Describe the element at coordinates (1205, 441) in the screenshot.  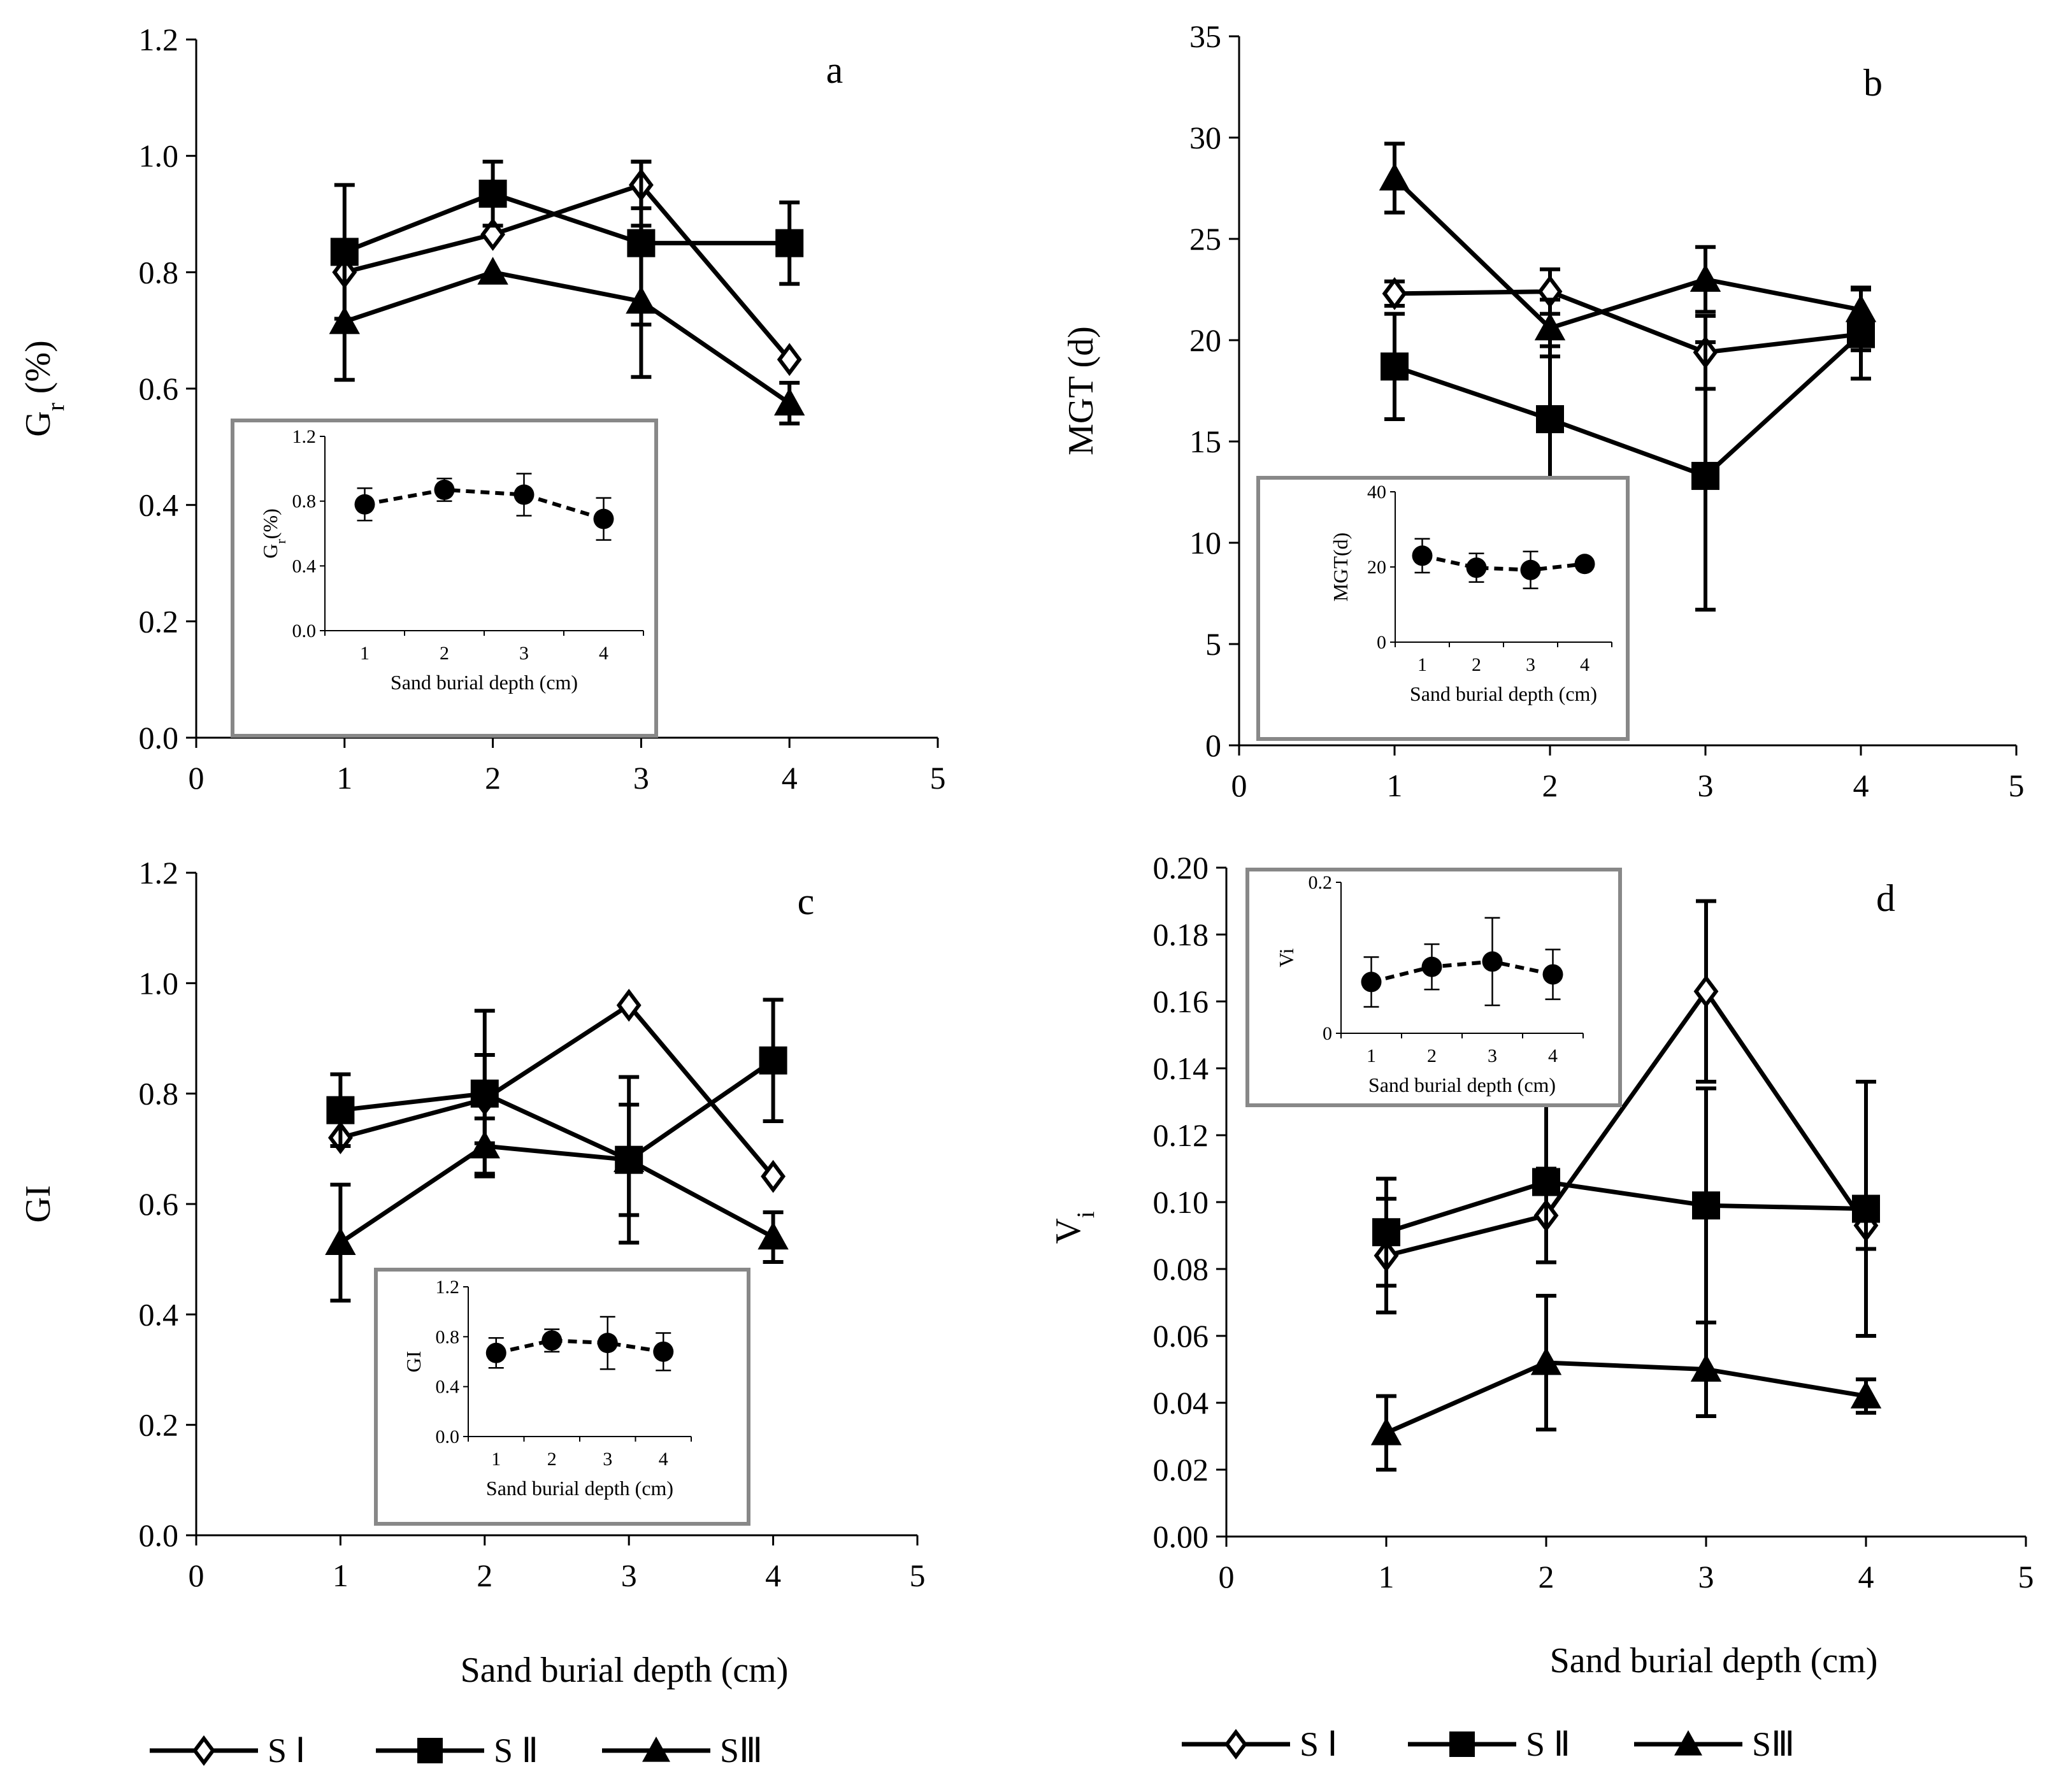
I see `y-tick-label: 15` at that location.